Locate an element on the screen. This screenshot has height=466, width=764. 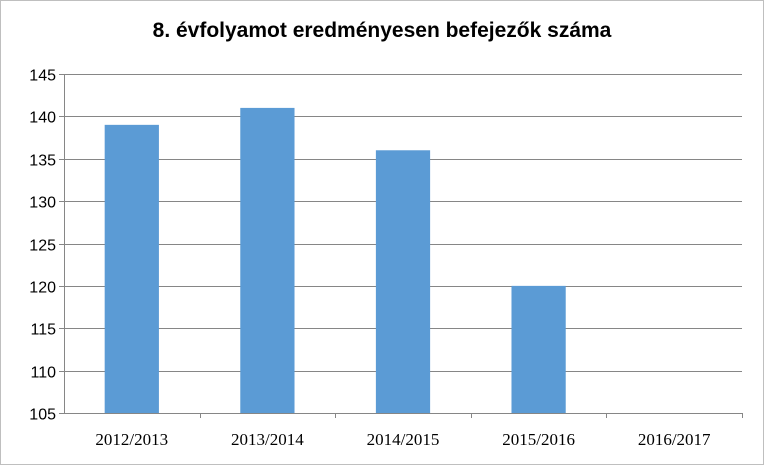
y-tick-label: 130 is located at coordinates (42, 203).